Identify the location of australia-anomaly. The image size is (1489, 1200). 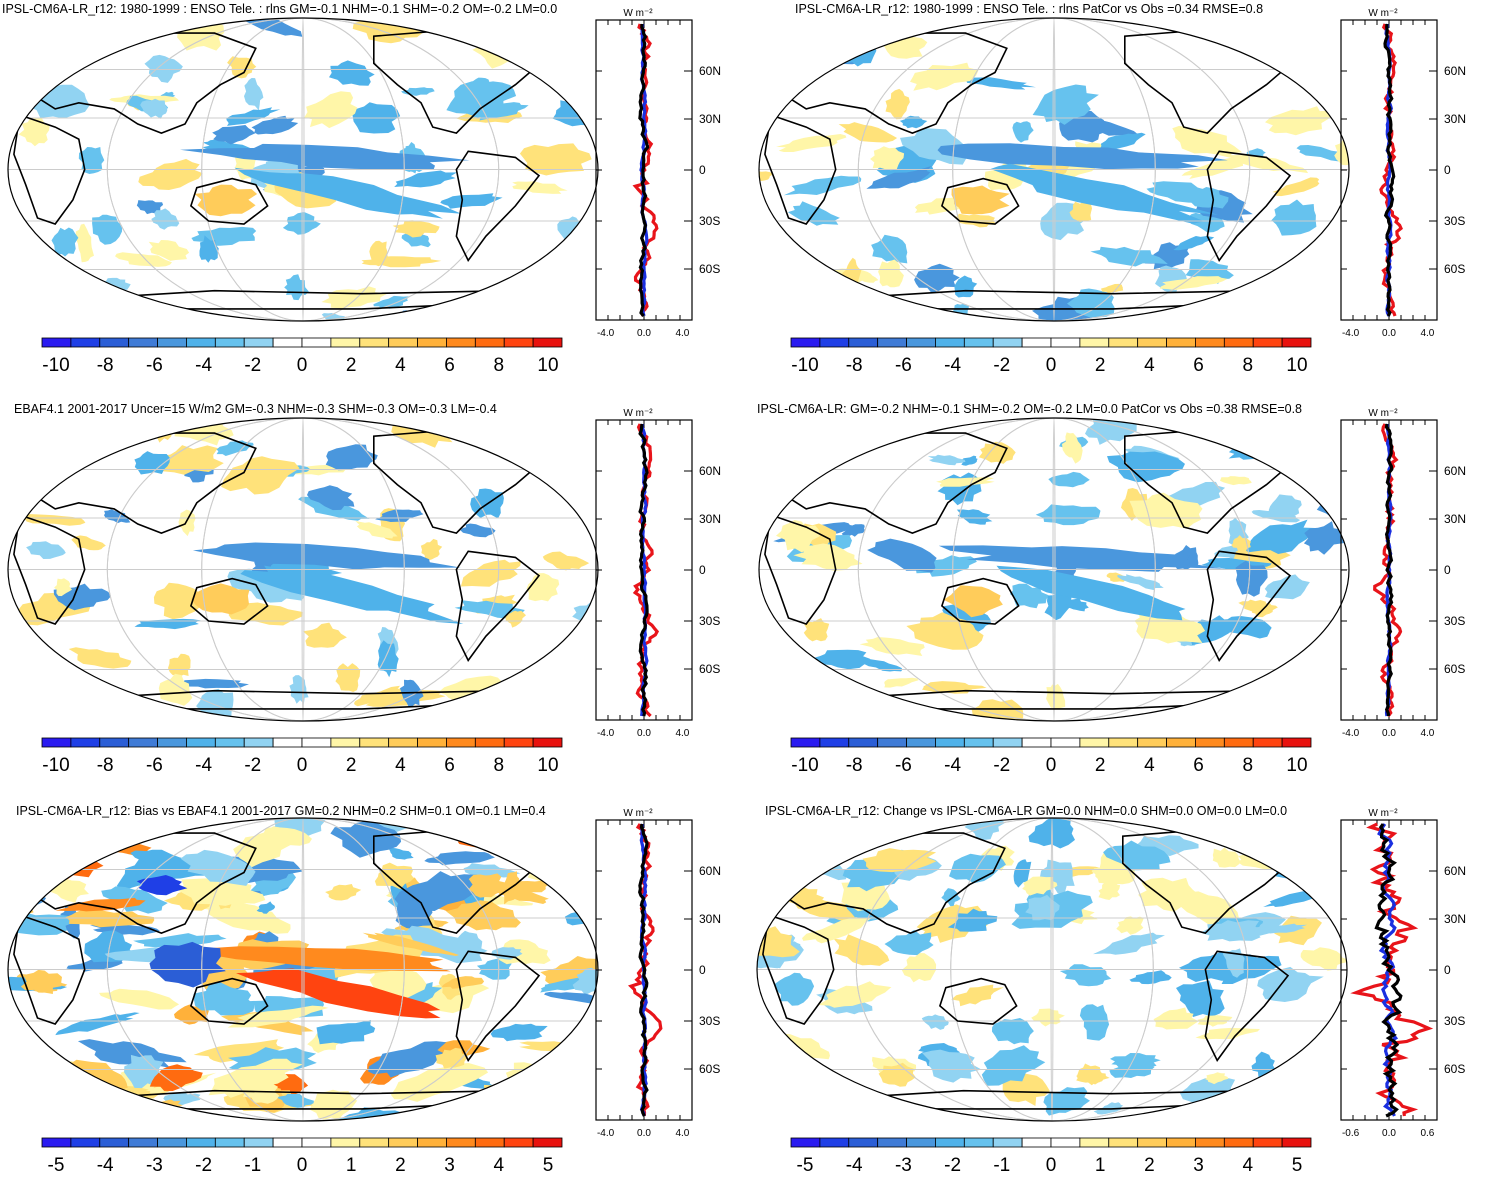
(224, 999).